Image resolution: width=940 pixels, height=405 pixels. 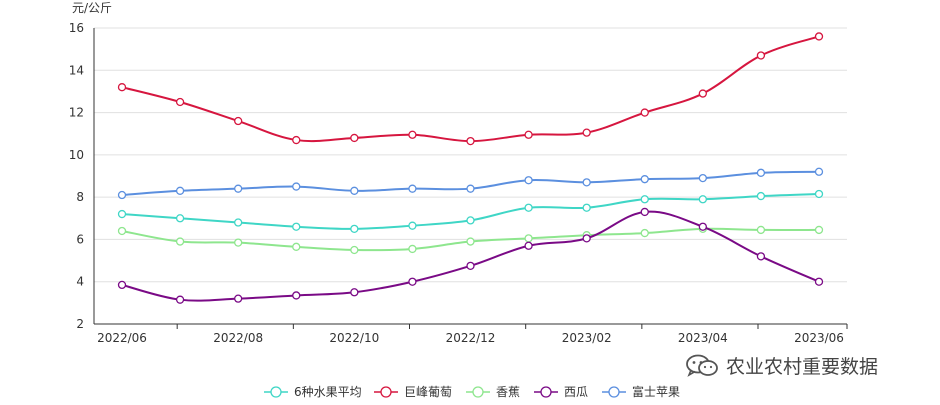 What do you see at coordinates (508, 392) in the screenshot?
I see `legend-label: 香蕉` at bounding box center [508, 392].